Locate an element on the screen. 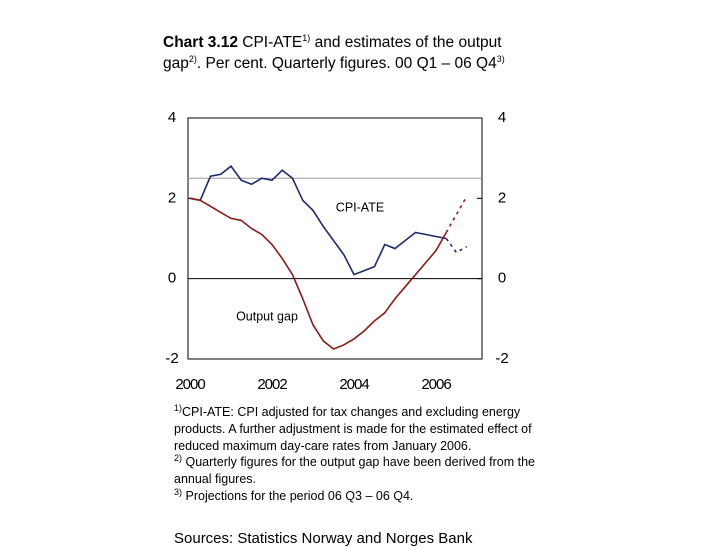  footnote-marker: 1) is located at coordinates (178, 407).